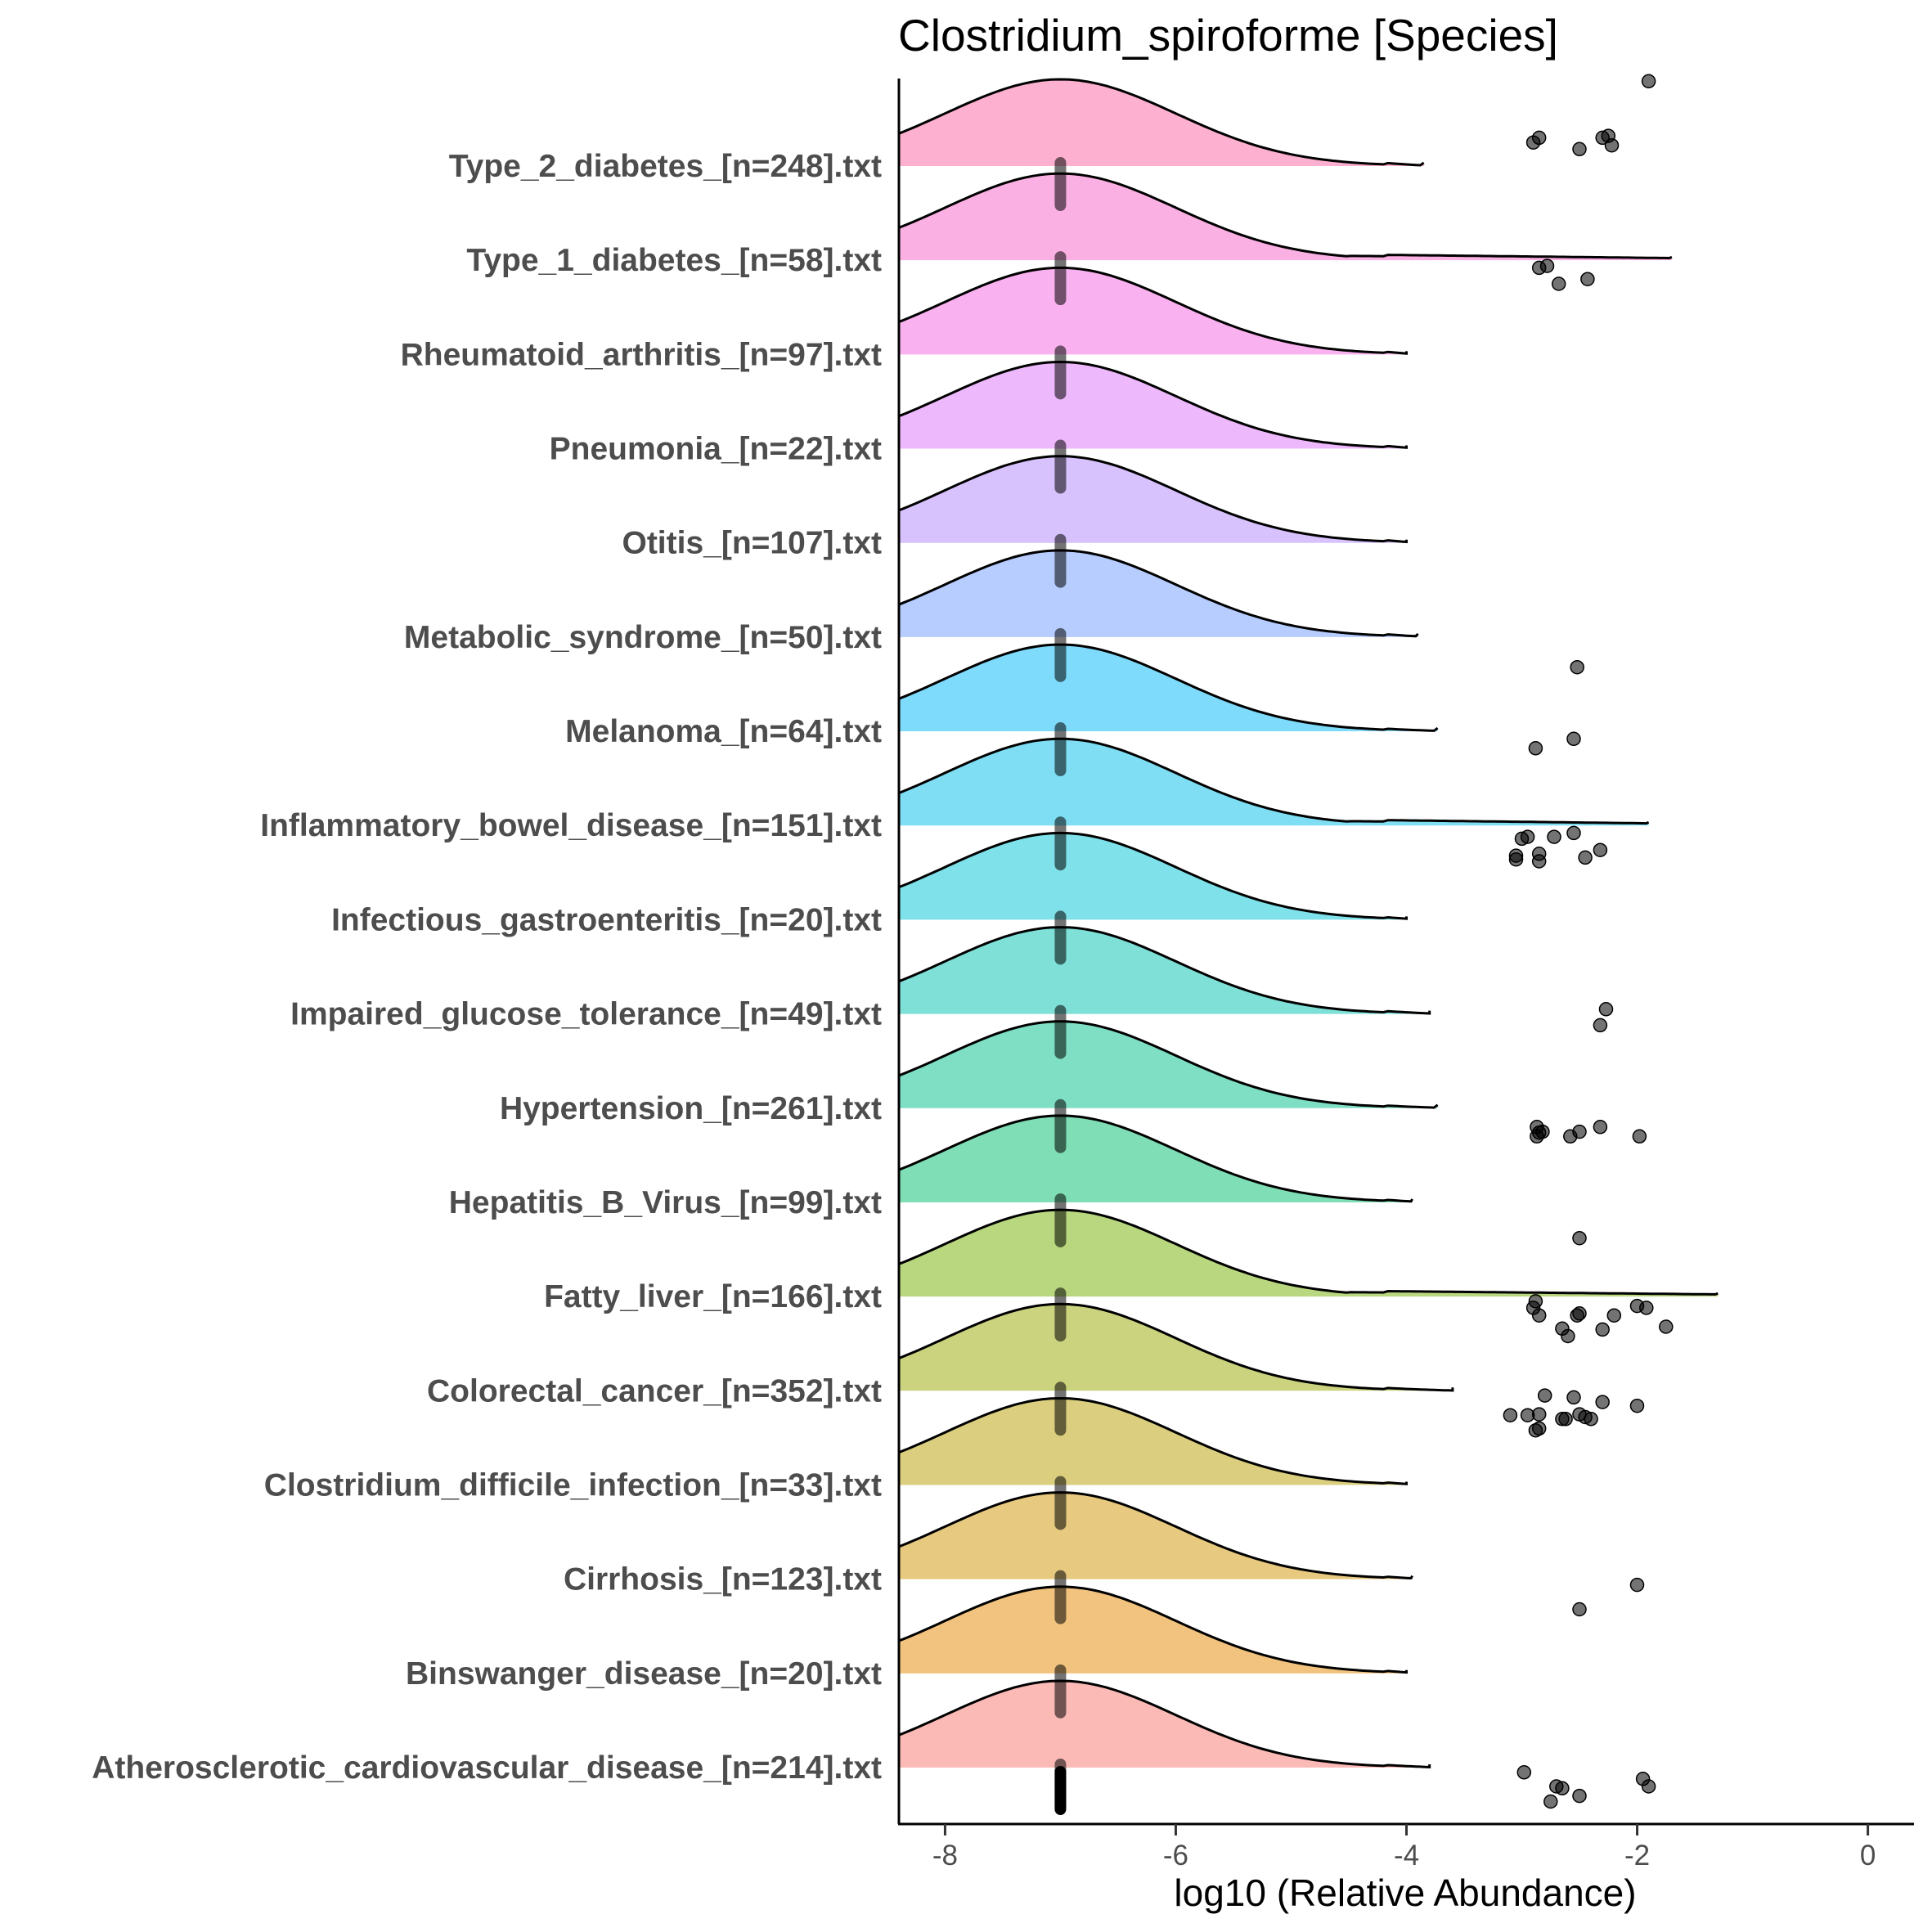  I want to click on y-axis-label: Fatty_liver_[n=166].txt, so click(713, 1297).